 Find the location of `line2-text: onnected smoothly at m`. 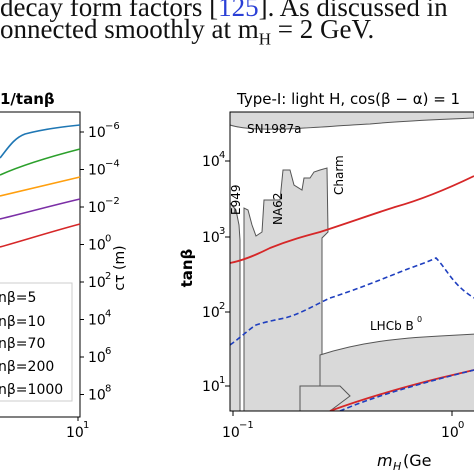

line2-text: onnected smoothly at m is located at coordinates (129, 29).